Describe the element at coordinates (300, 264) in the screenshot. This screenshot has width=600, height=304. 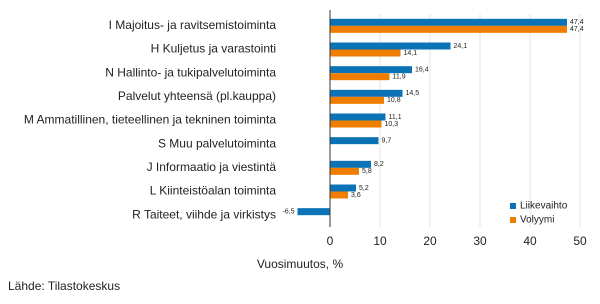
I see `x-axis-label: Vuosimuutos, %` at that location.